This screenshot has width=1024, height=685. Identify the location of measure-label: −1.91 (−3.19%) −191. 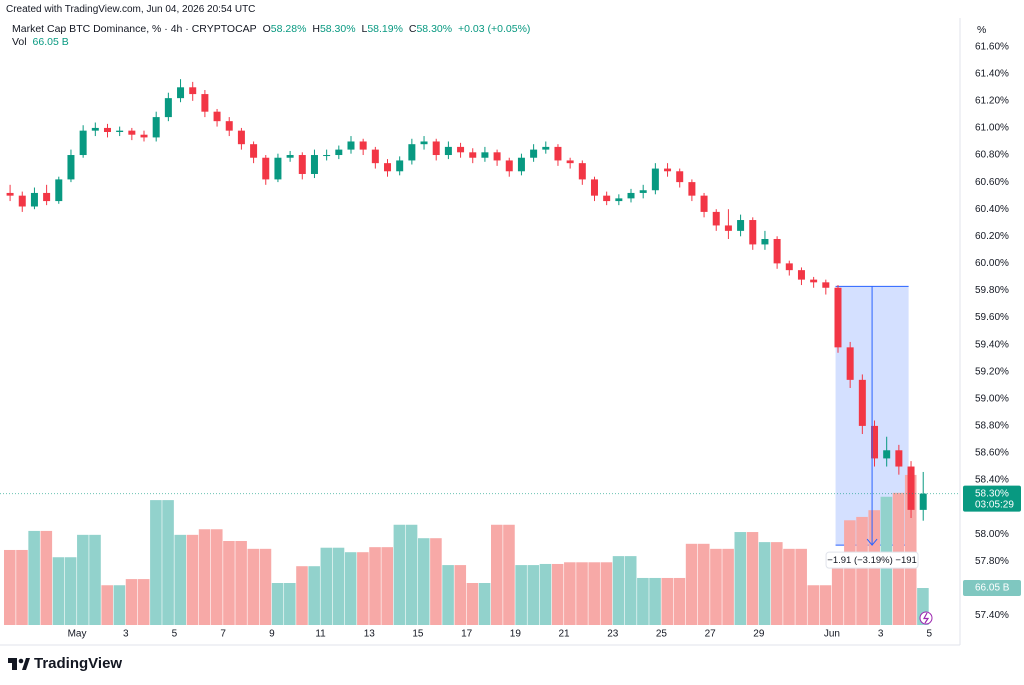
(872, 560).